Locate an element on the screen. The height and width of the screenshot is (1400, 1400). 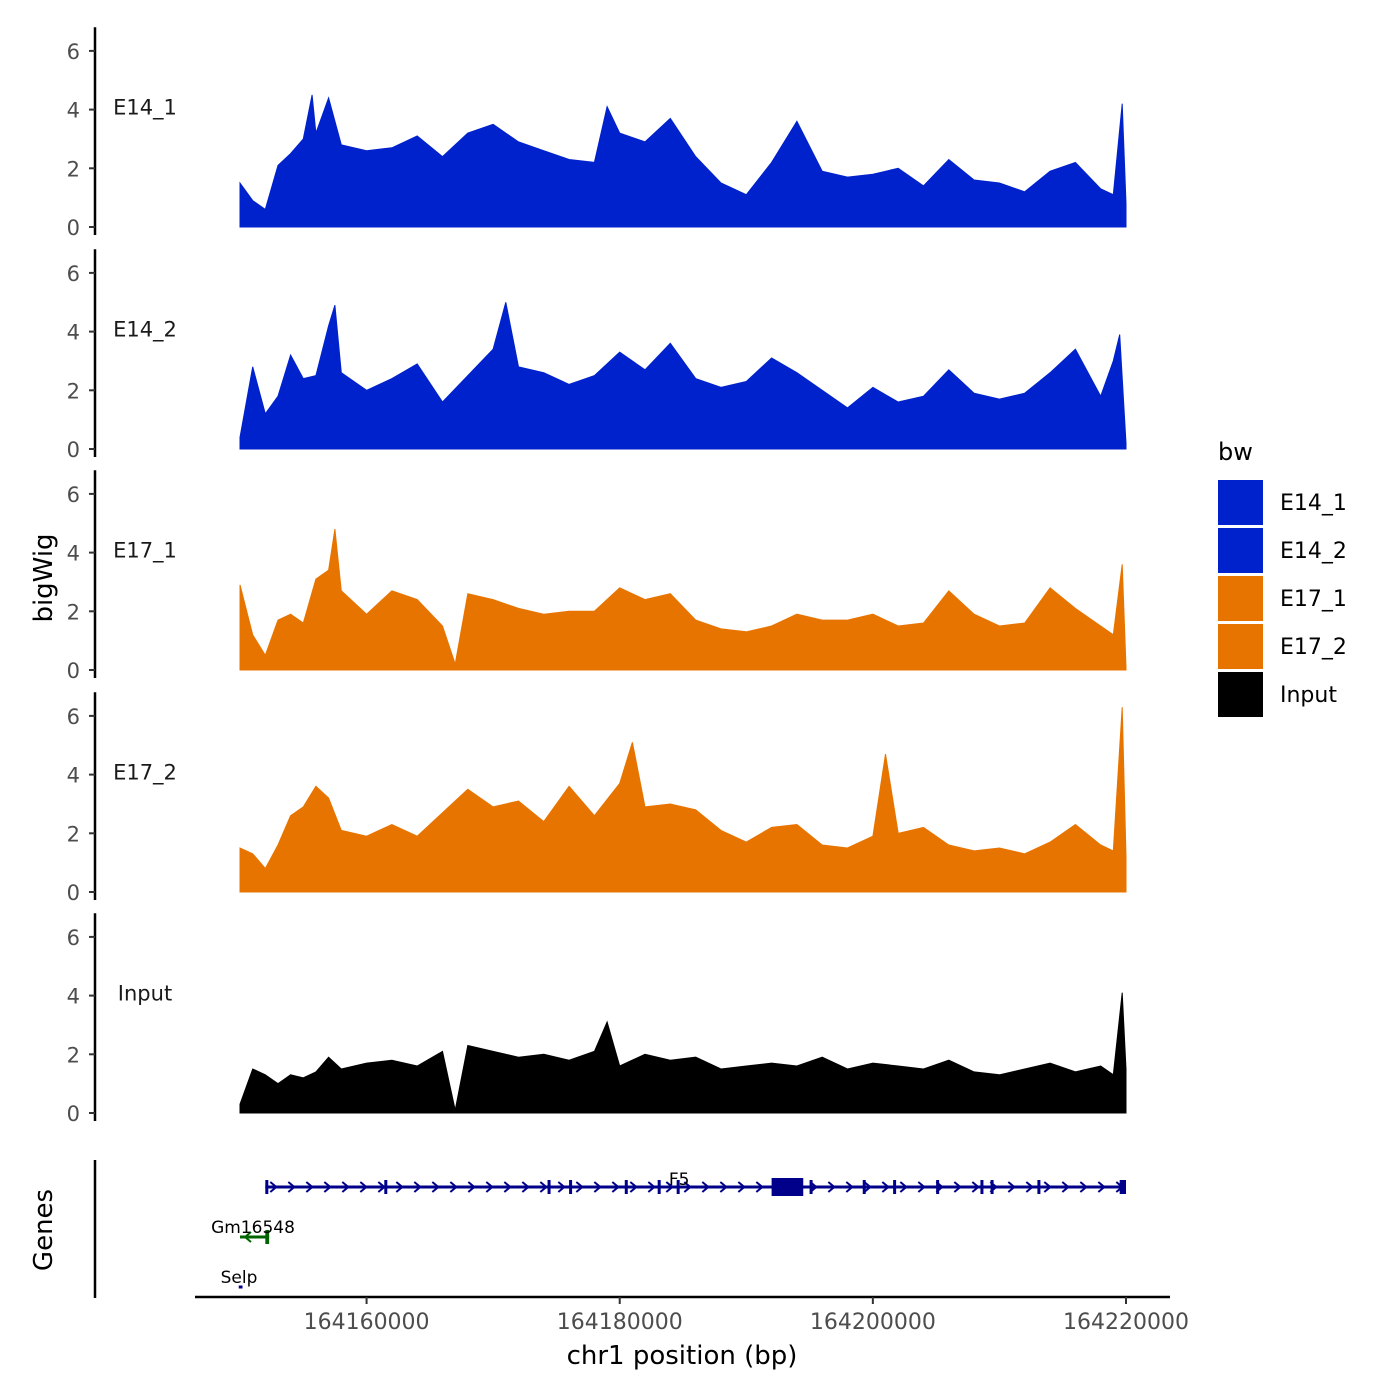
legend-title: bw is located at coordinates (1235, 452).